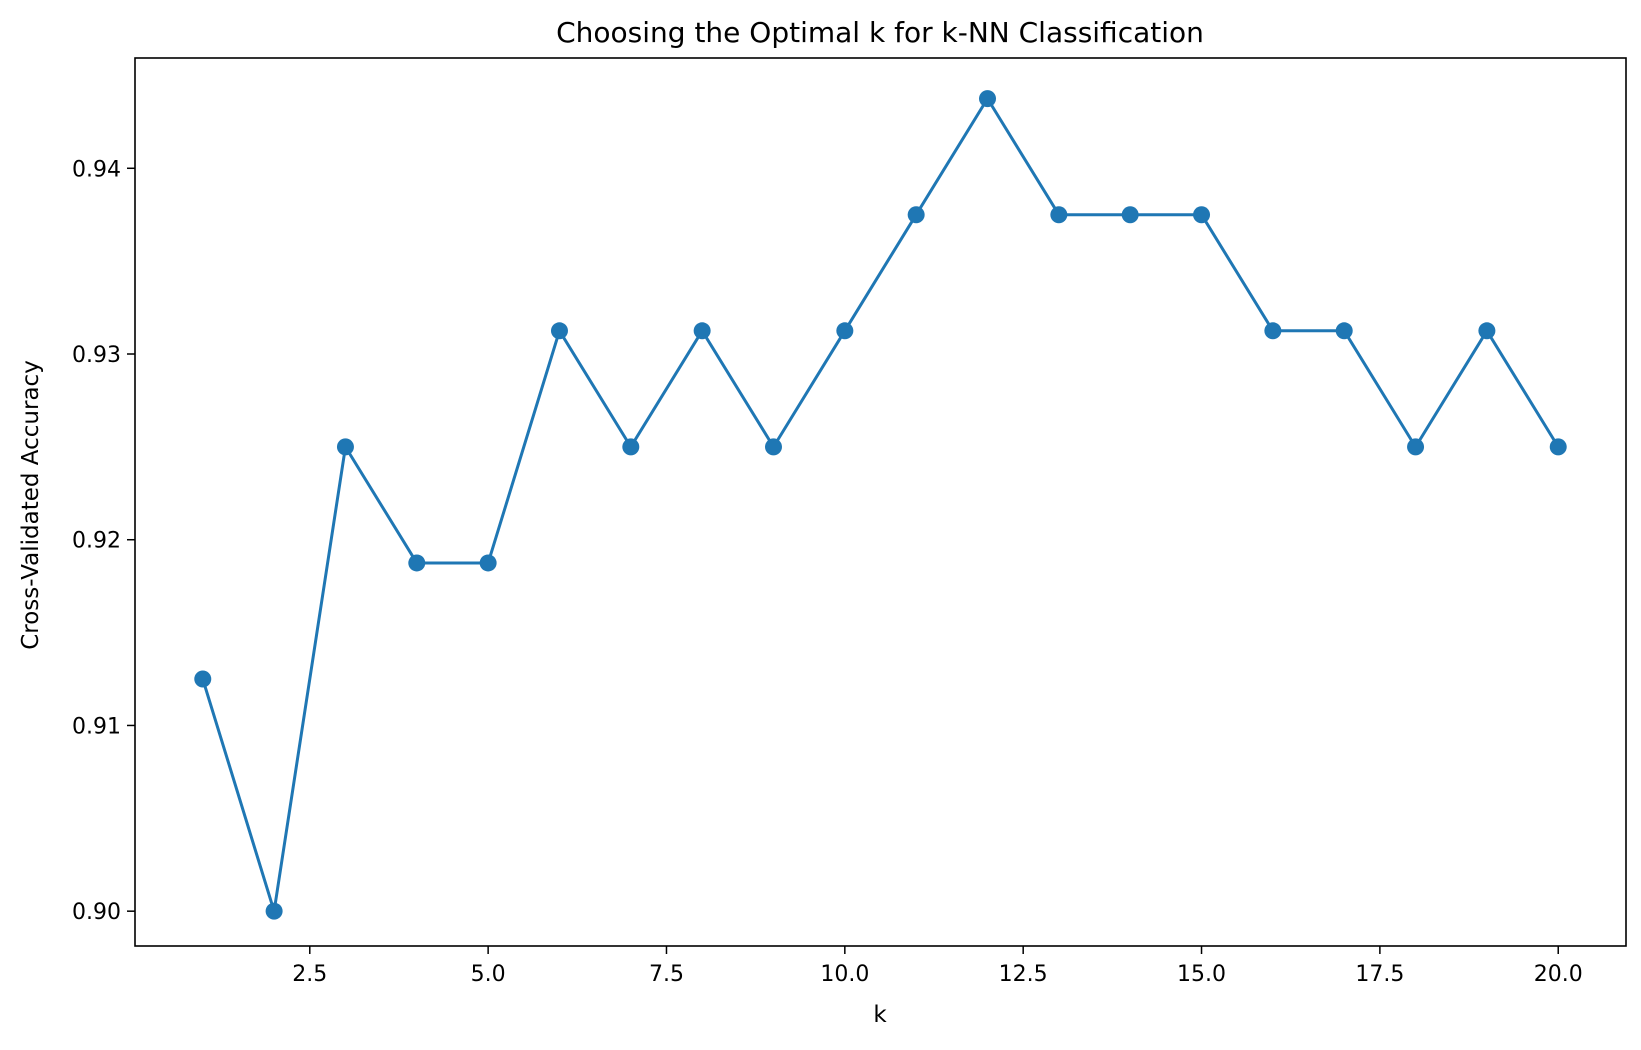  What do you see at coordinates (1379, 974) in the screenshot?
I see `x-tick-label: 17.5` at bounding box center [1379, 974].